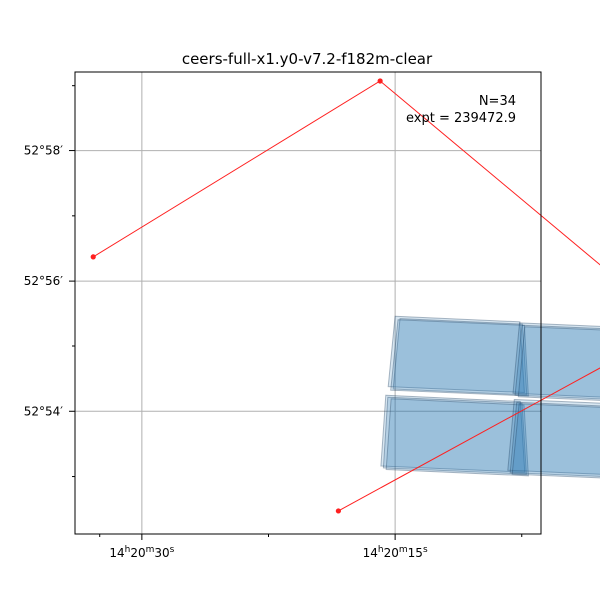  Describe the element at coordinates (461, 118) in the screenshot. I see `exposure-time-annotation: expt = 239472.9` at that location.